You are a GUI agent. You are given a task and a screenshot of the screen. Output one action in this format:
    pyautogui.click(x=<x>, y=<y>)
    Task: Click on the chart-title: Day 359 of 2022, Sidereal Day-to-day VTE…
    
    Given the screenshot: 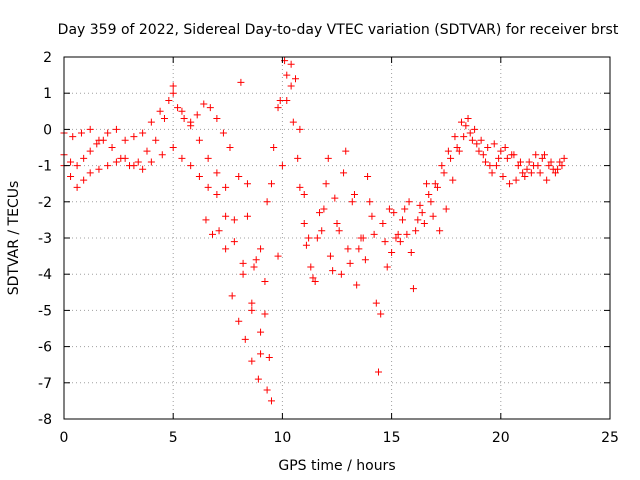 What is the action you would take?
    pyautogui.click(x=338, y=30)
    